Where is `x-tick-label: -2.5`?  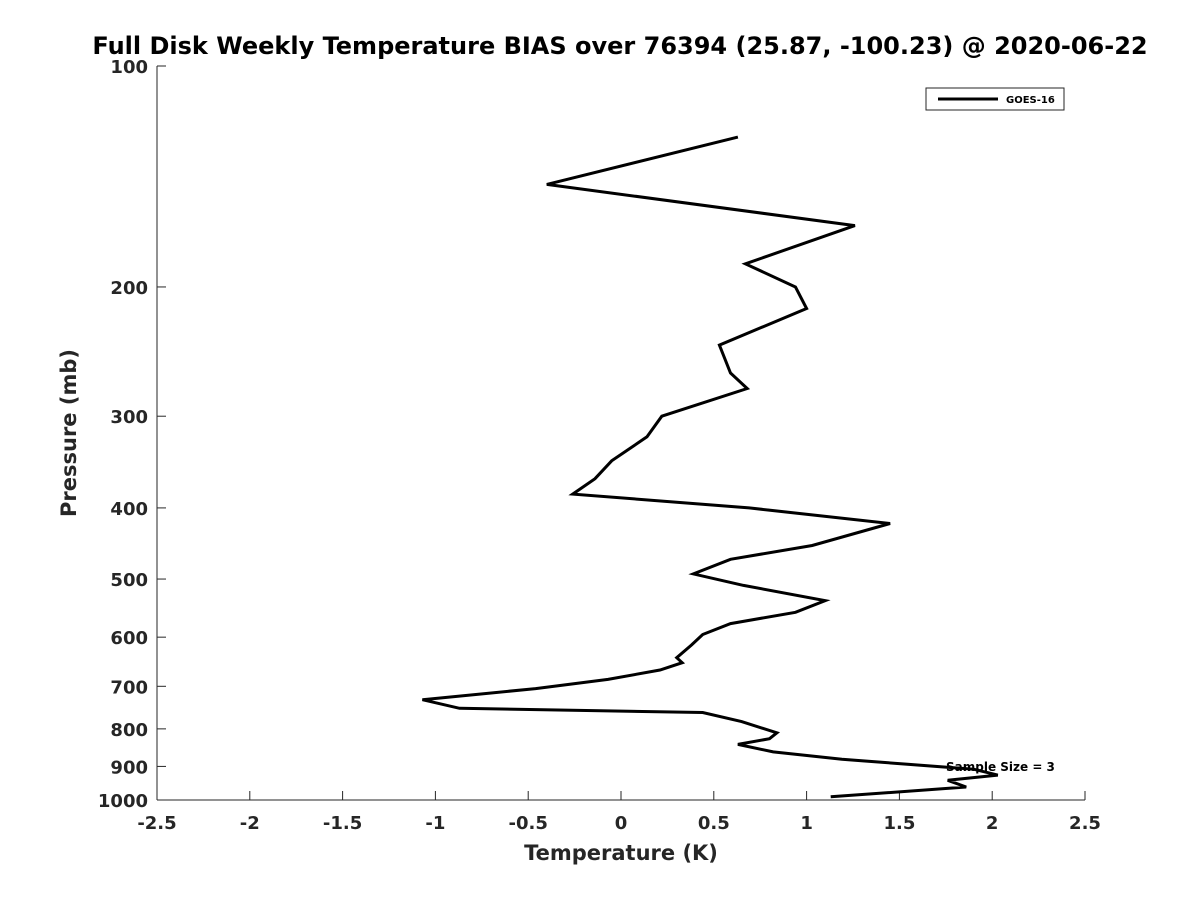 x-tick-label: -2.5 is located at coordinates (156, 823).